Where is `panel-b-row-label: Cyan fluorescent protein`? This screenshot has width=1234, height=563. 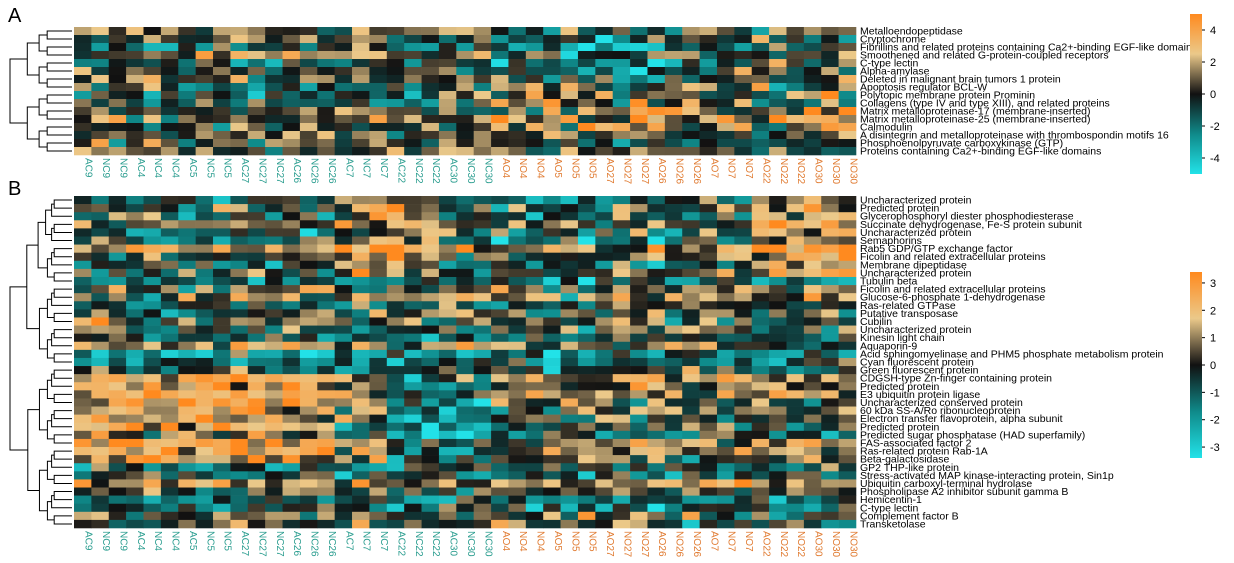
panel-b-row-label: Cyan fluorescent protein is located at coordinates (917, 363).